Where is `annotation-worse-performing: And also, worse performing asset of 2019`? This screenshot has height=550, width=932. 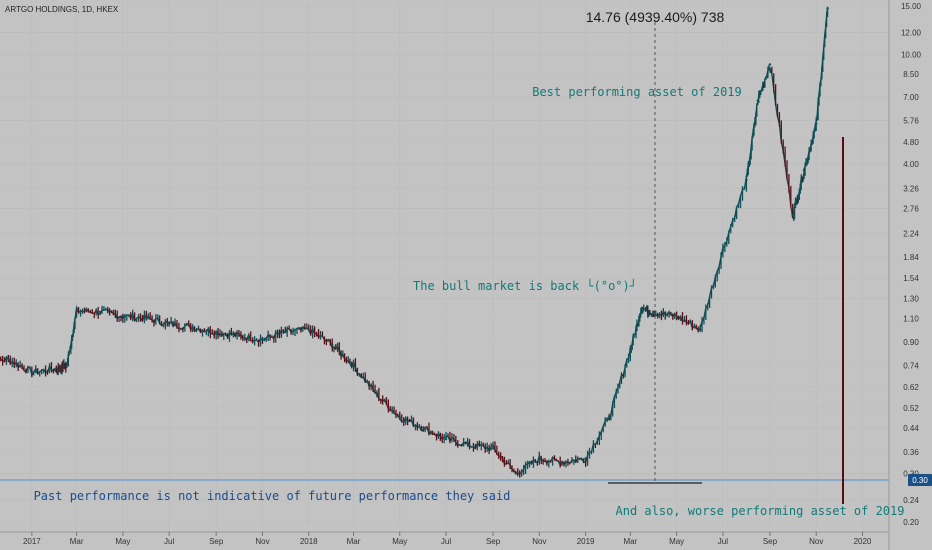
annotation-worse-performing: And also, worse performing asset of 2019 is located at coordinates (760, 511).